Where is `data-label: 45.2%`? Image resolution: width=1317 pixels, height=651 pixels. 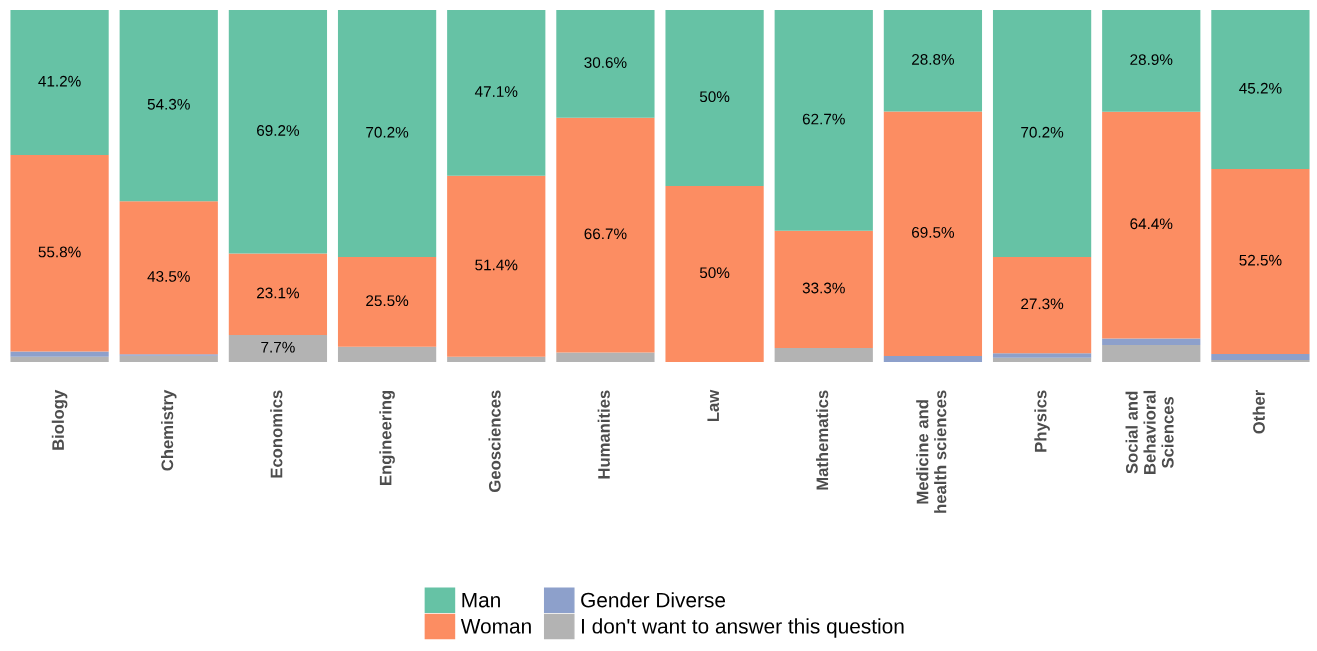 data-label: 45.2% is located at coordinates (1260, 88).